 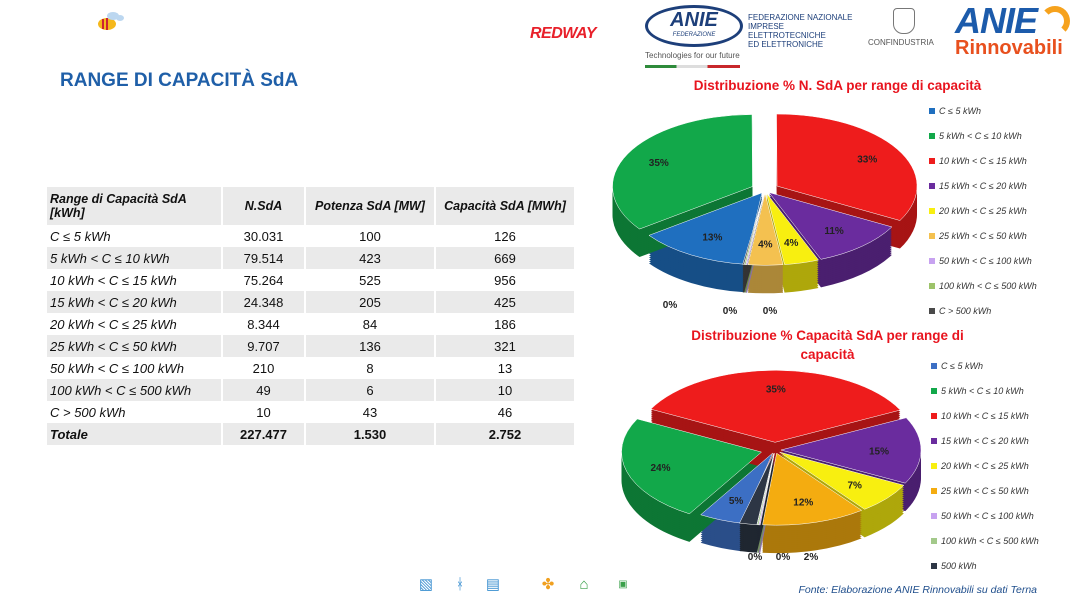 What do you see at coordinates (135, 258) in the screenshot?
I see `range-cell: 5 kWh < C ≤ 10 kWh` at bounding box center [135, 258].